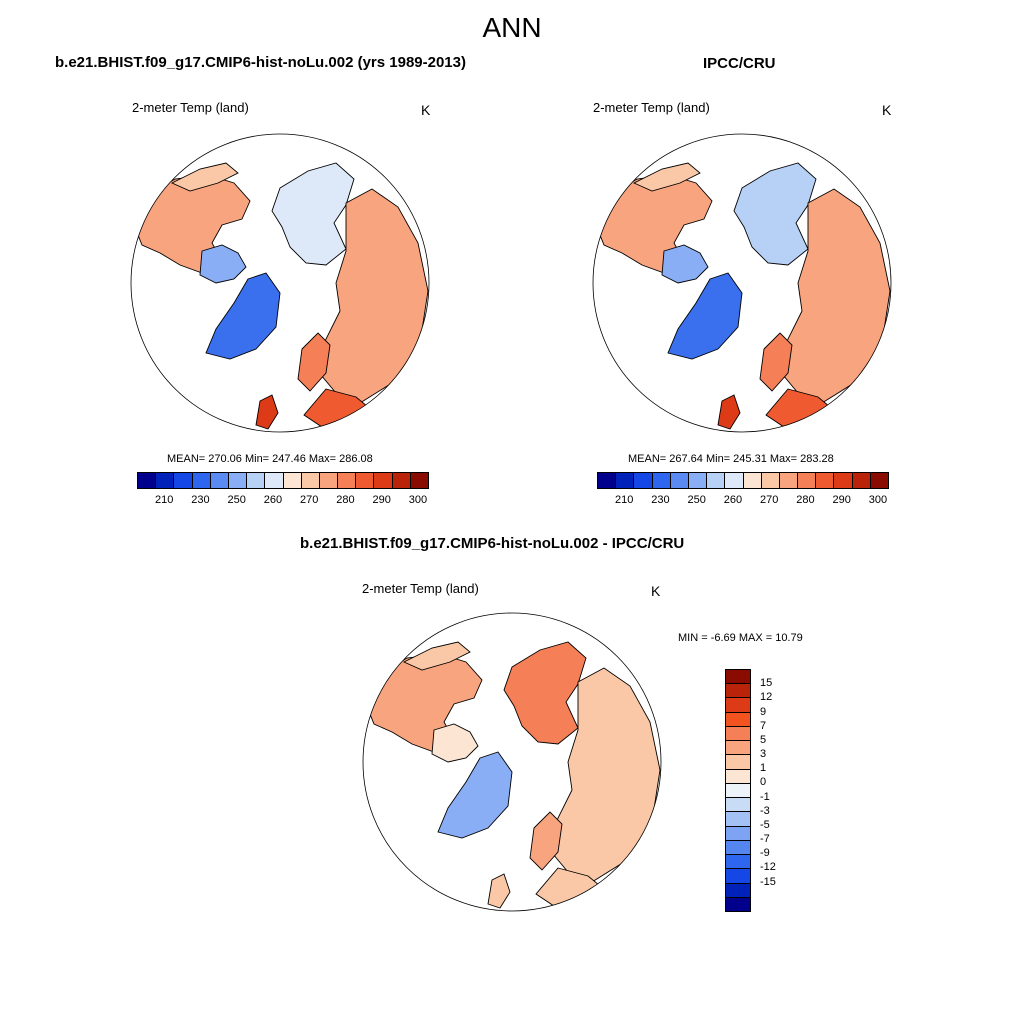  I want to click on colorbar-obs, so click(743, 480).